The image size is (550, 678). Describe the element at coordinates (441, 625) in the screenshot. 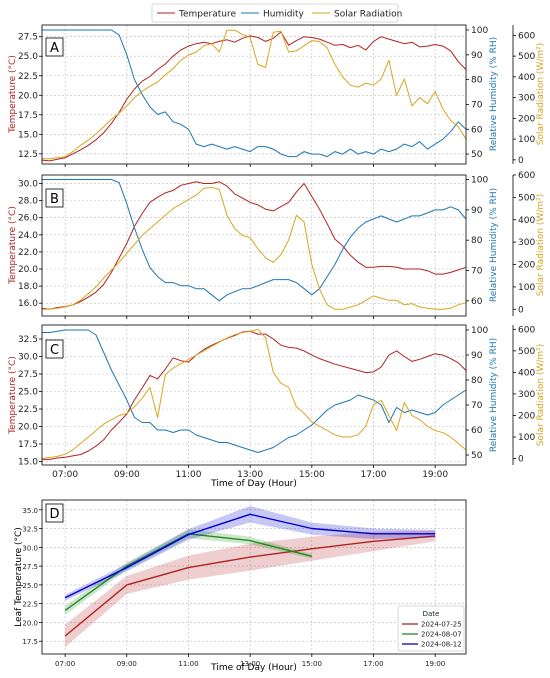

I see `panel-d-legend-label-1: 2024-07-25` at that location.